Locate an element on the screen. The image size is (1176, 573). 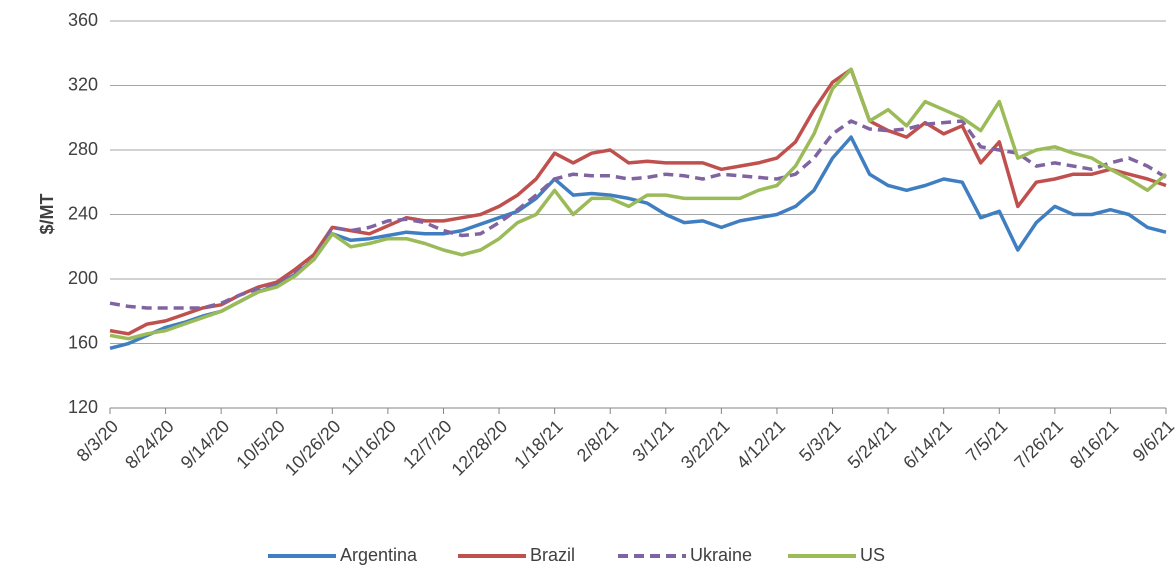
x-tick-label: 5/24/21 is located at coordinates (872, 444).